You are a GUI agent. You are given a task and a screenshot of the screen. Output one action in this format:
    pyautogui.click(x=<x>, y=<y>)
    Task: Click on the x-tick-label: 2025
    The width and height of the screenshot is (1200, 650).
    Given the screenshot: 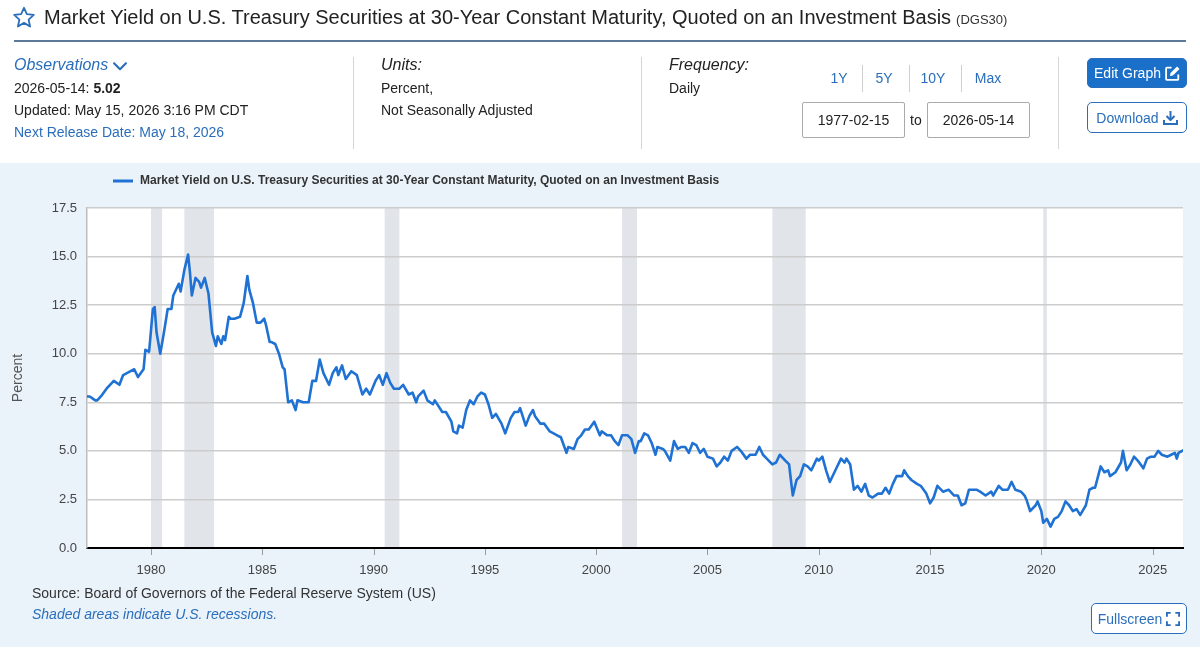 What is the action you would take?
    pyautogui.click(x=1153, y=570)
    